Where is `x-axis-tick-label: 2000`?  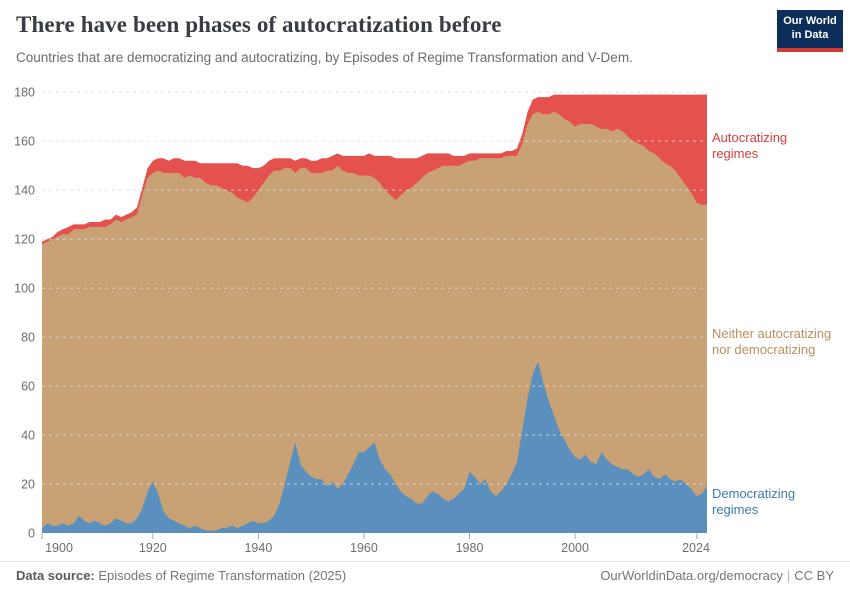 x-axis-tick-label: 2000 is located at coordinates (575, 548).